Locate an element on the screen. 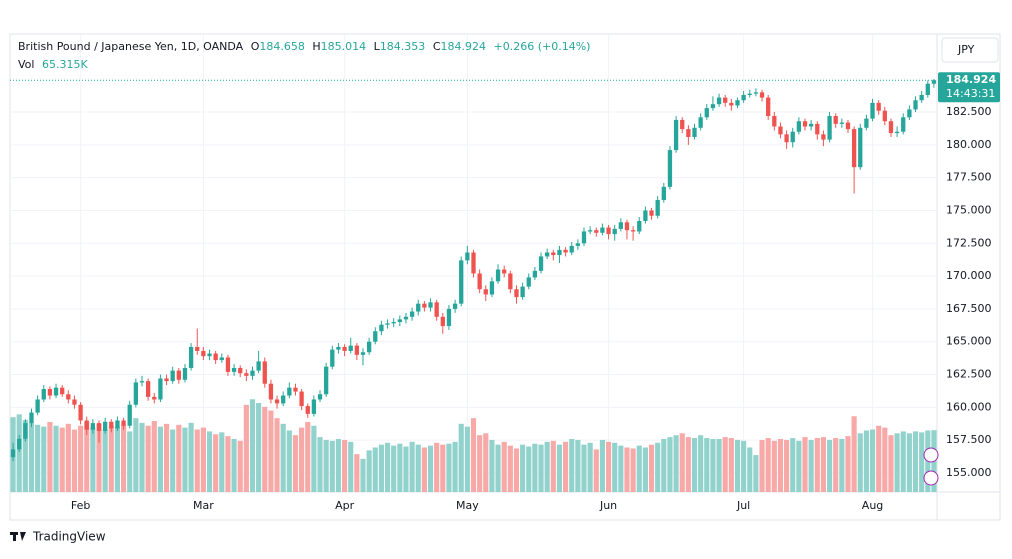  ohlc-value: 184.353 is located at coordinates (403, 46).